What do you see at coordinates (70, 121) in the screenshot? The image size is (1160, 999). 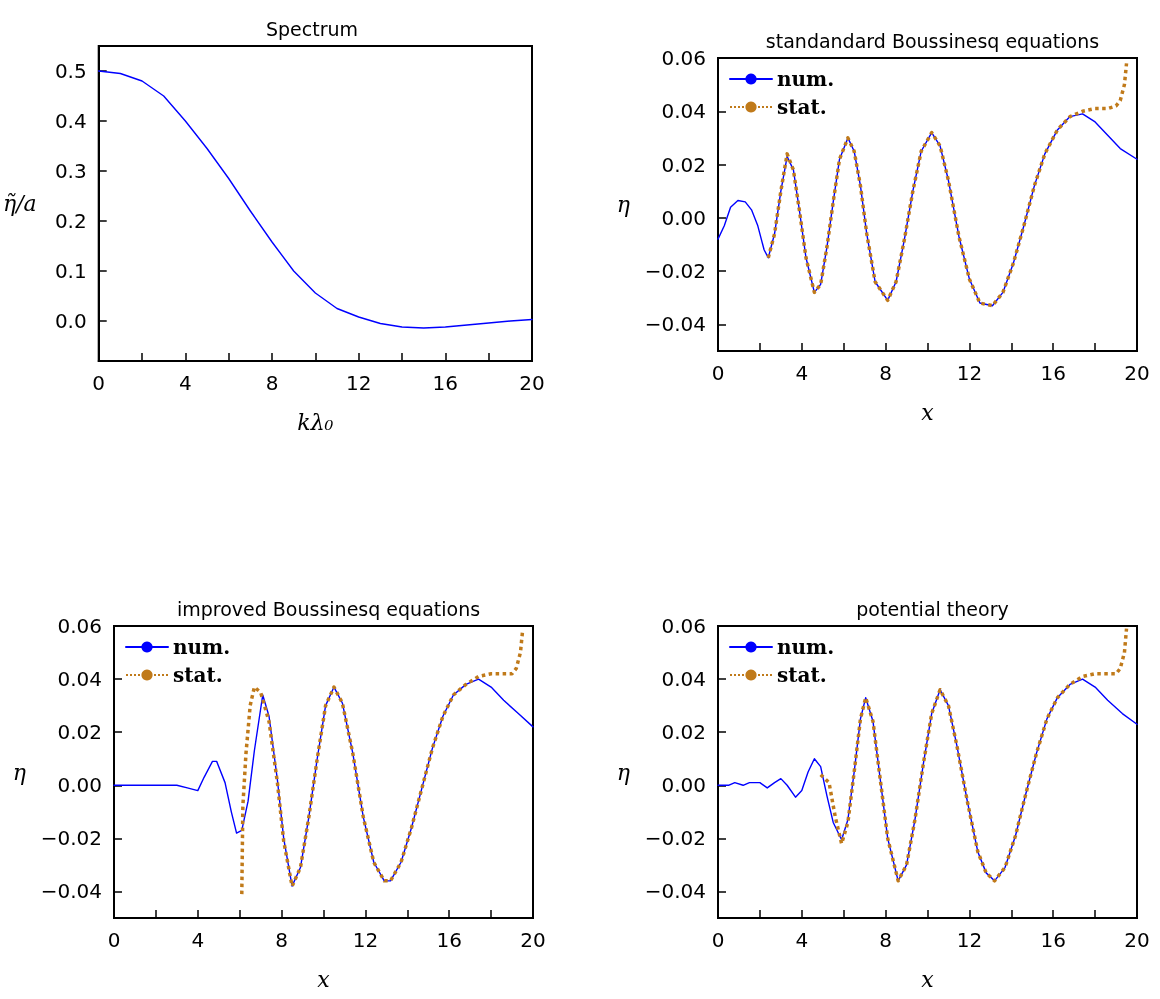 I see `y-tick-label: 0.4` at bounding box center [70, 121].